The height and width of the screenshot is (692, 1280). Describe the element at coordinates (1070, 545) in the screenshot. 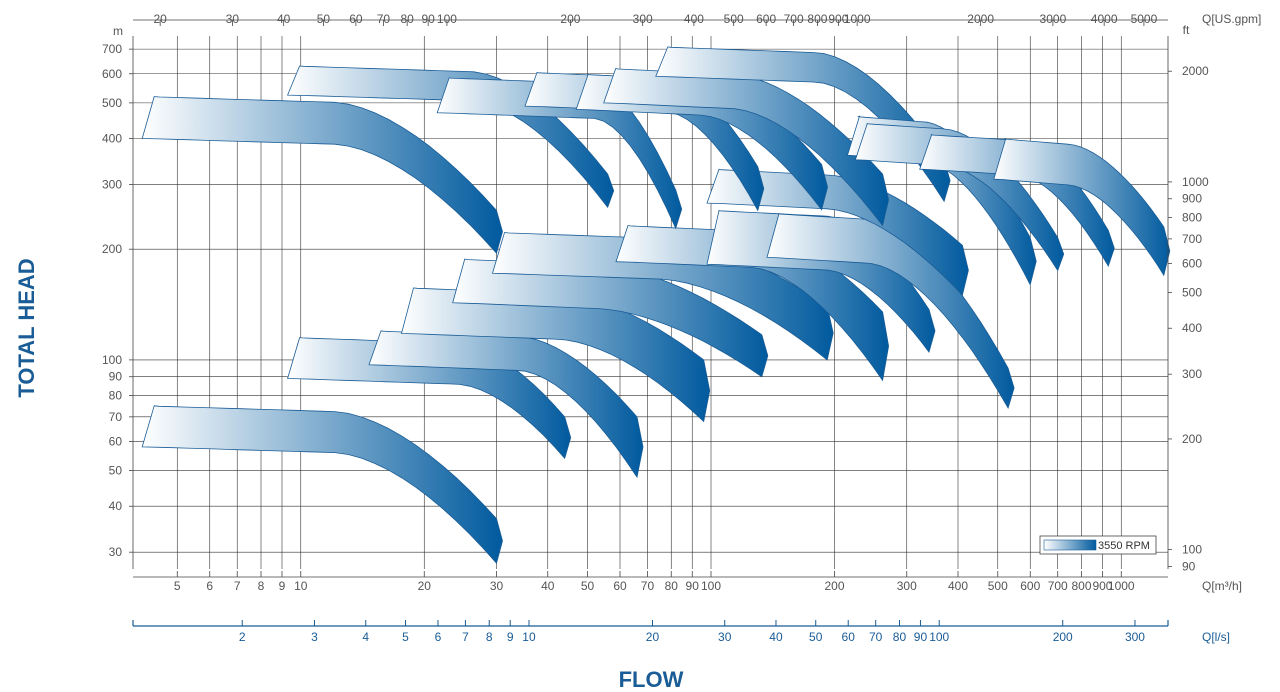

I see `legend-swatch` at that location.